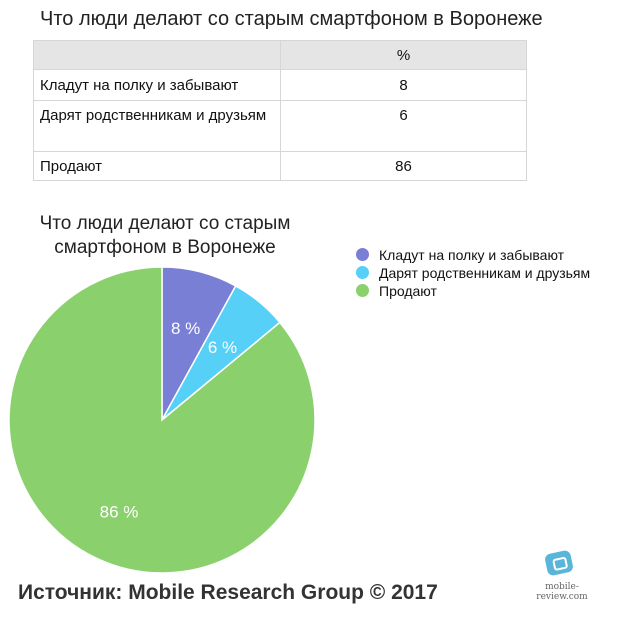 The image size is (640, 619). Describe the element at coordinates (228, 592) in the screenshot. I see `source-caption: Источник: Mobile Research Group © 2017` at that location.